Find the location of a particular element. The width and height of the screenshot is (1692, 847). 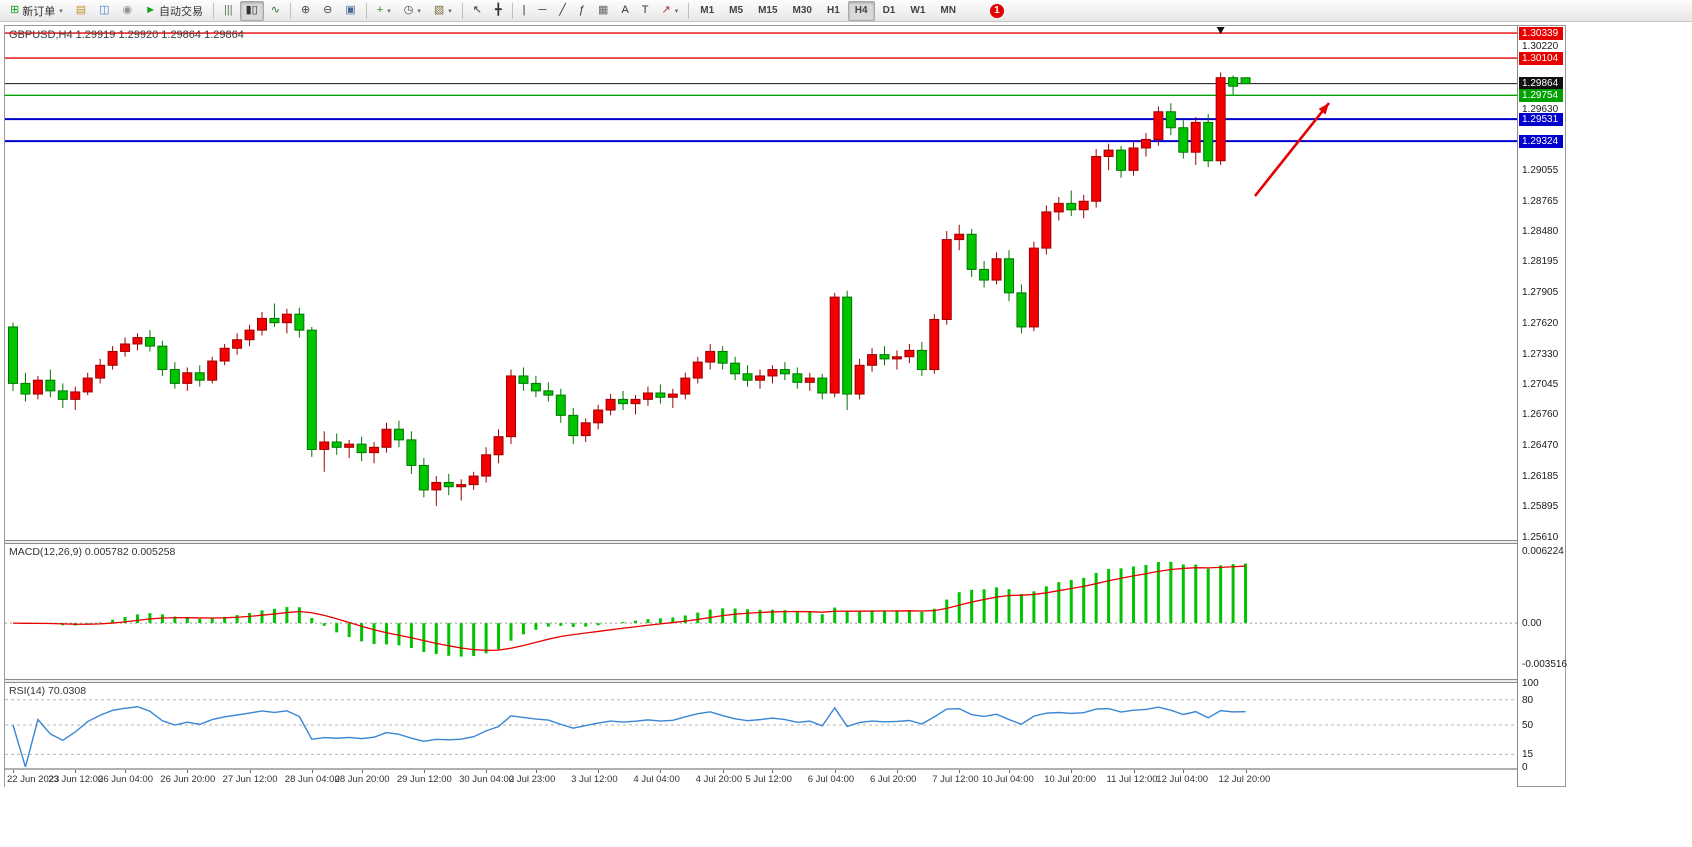

timeframe-mn-button-label: MN is located at coordinates (948, 10).